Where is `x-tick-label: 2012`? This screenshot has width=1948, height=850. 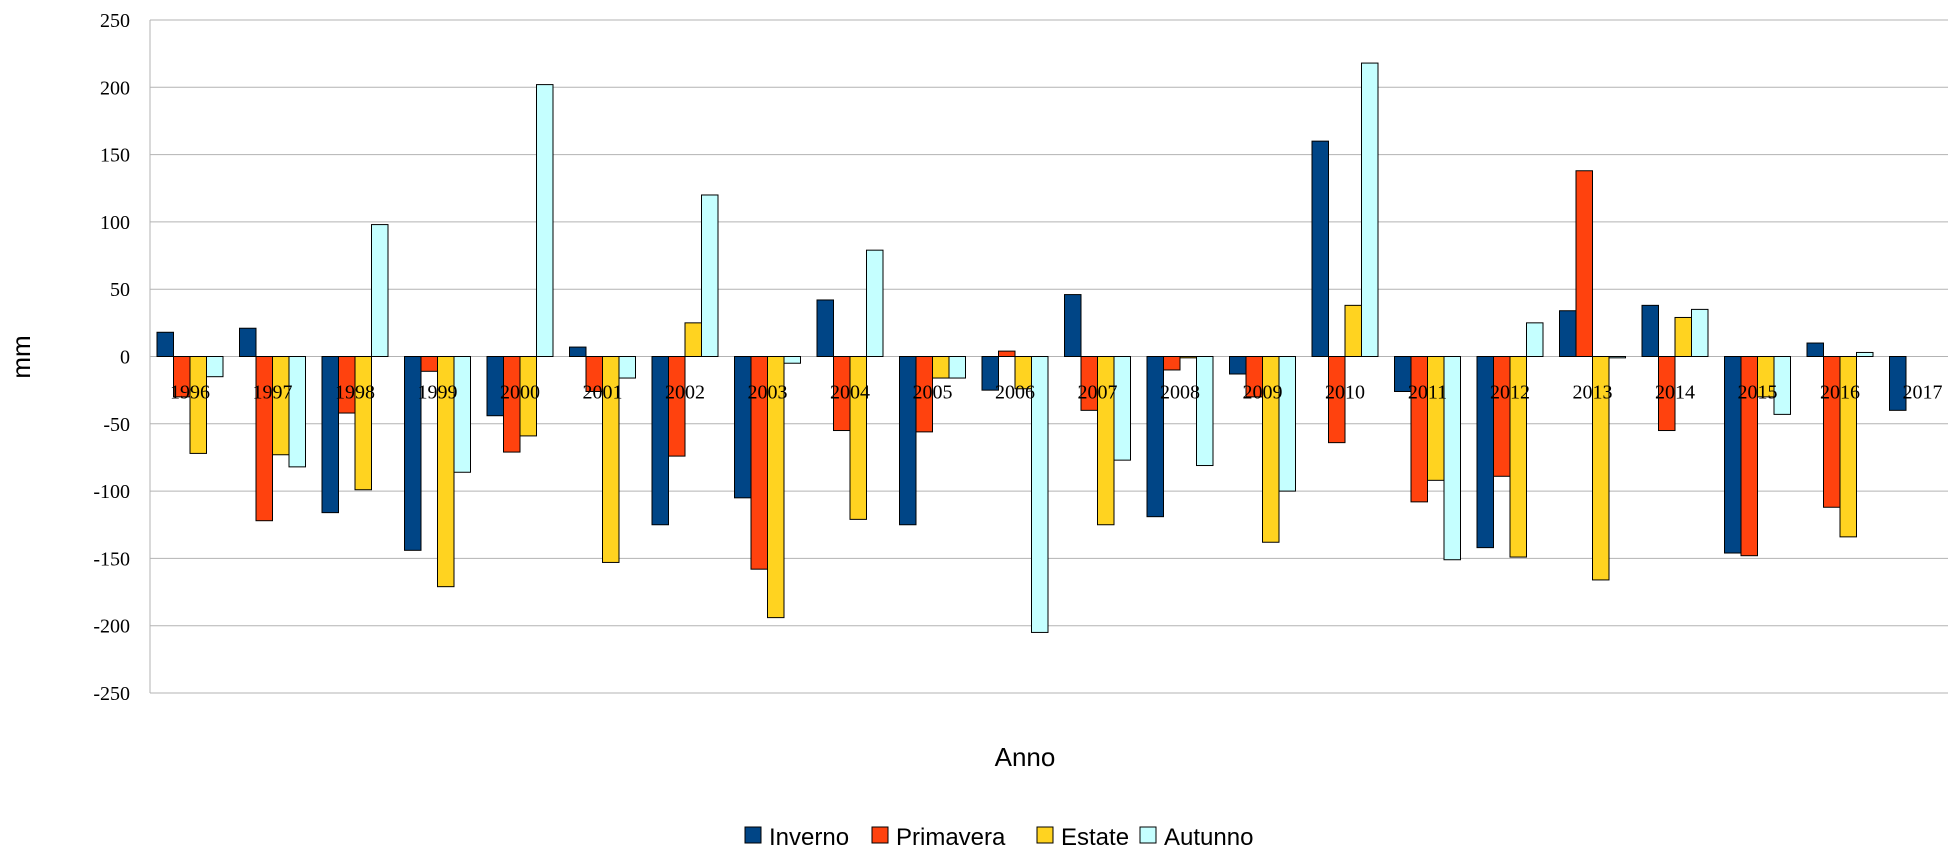 x-tick-label: 2012 is located at coordinates (1510, 393).